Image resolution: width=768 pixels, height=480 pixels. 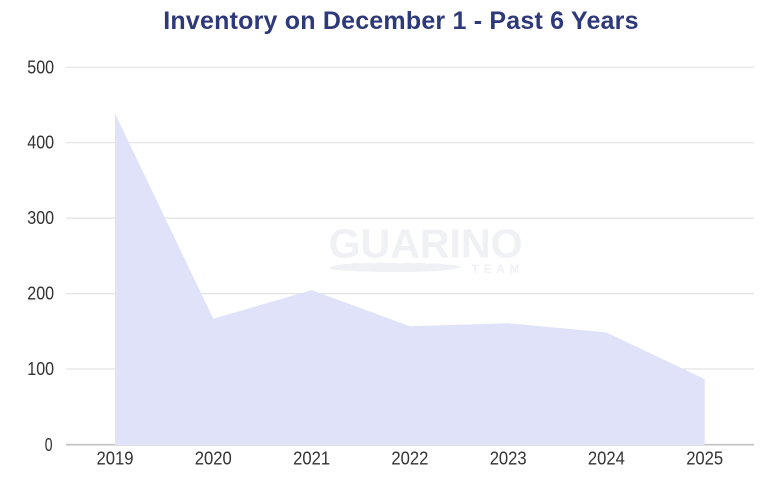 I want to click on svg-text: 2020, so click(x=213, y=459).